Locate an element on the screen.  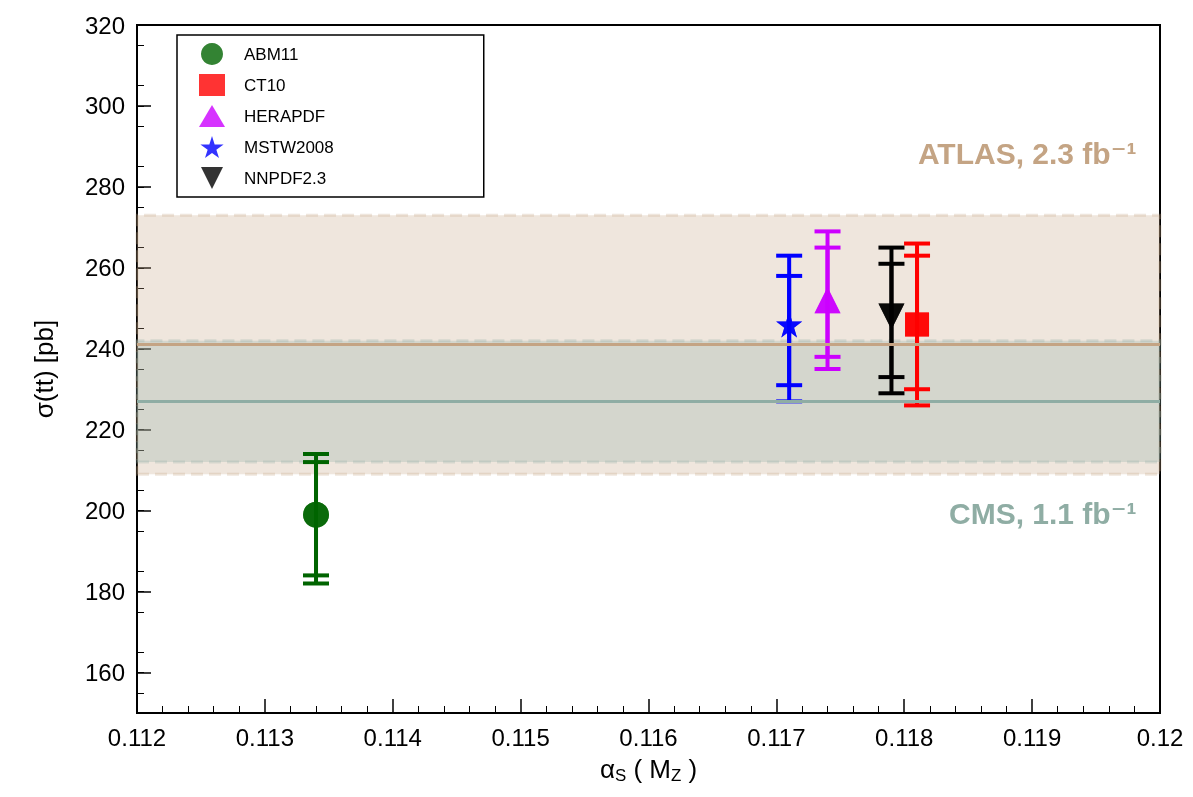
y-tick-label: 180 is located at coordinates (104, 592).